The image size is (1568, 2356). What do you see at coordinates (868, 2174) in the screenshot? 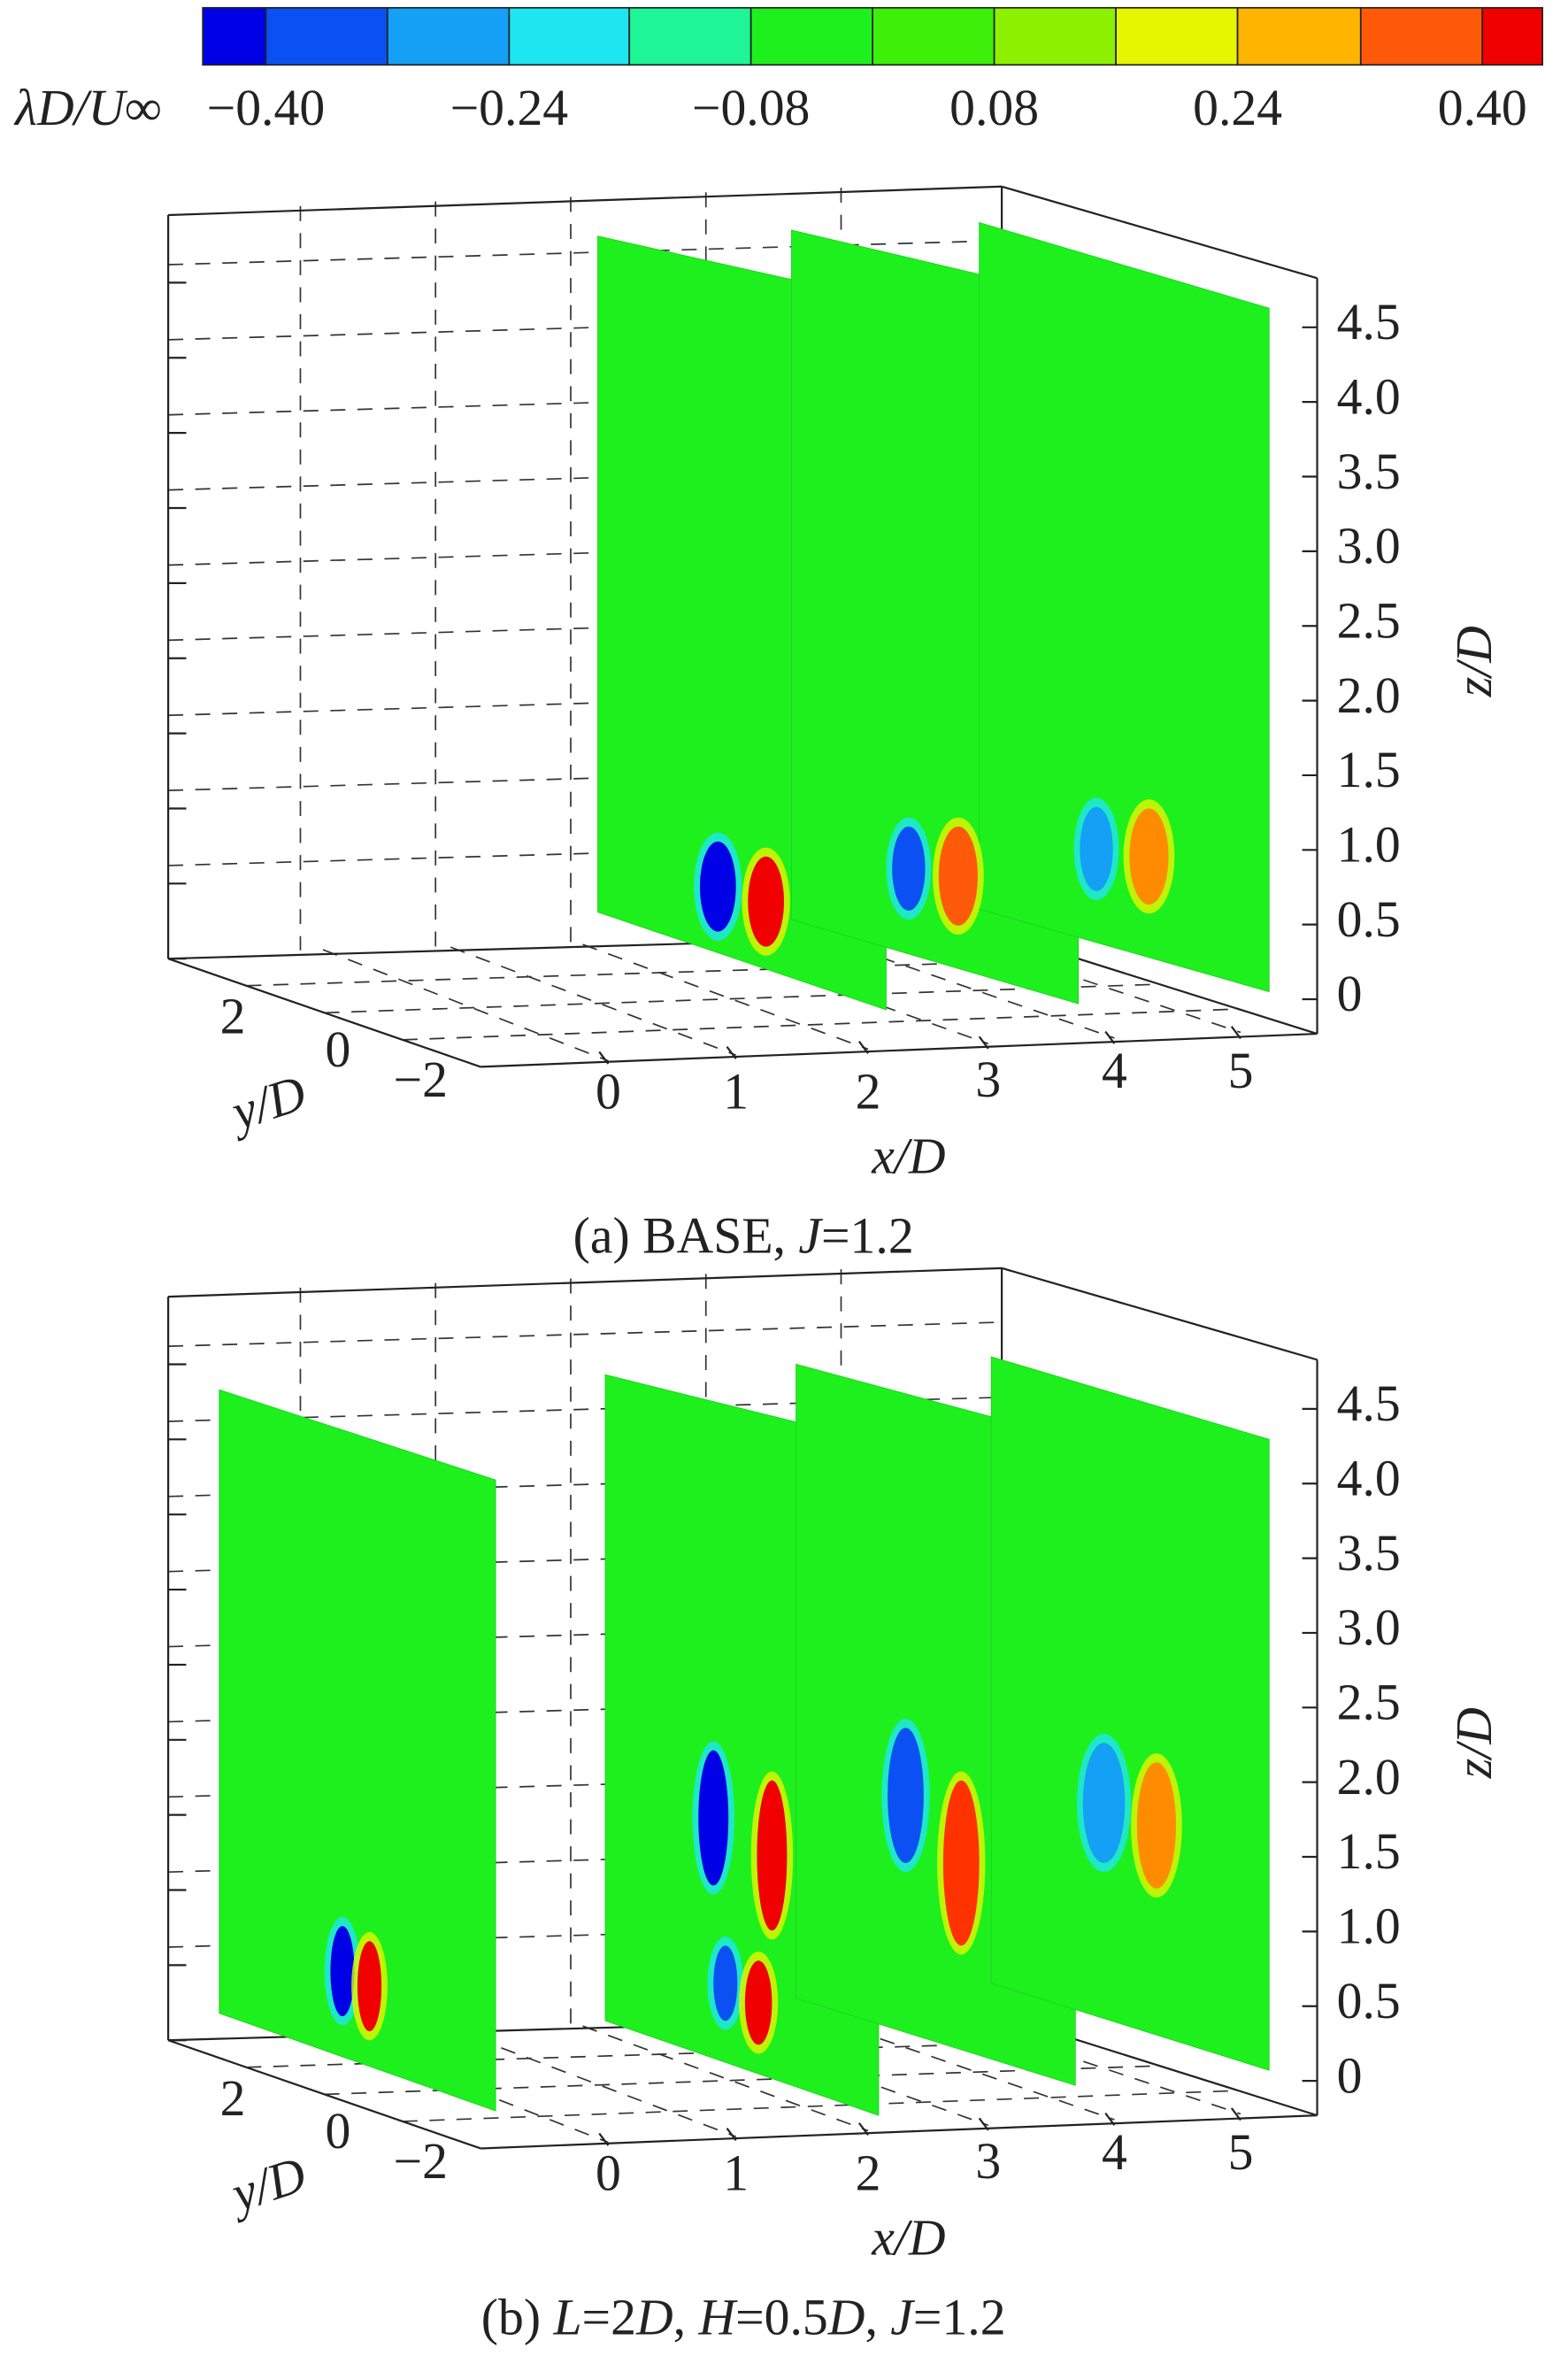
I see `x-tick-label: 2` at bounding box center [868, 2174].